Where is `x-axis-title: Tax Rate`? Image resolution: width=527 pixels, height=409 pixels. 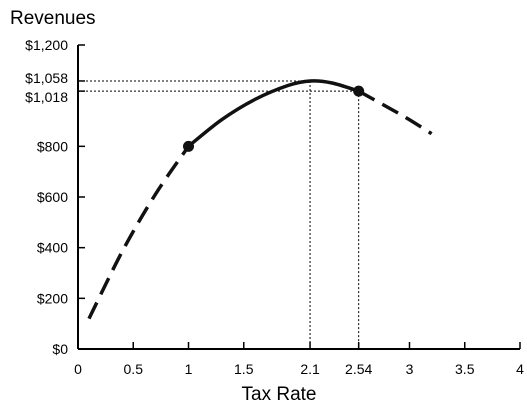 x-axis-title: Tax Rate is located at coordinates (279, 394).